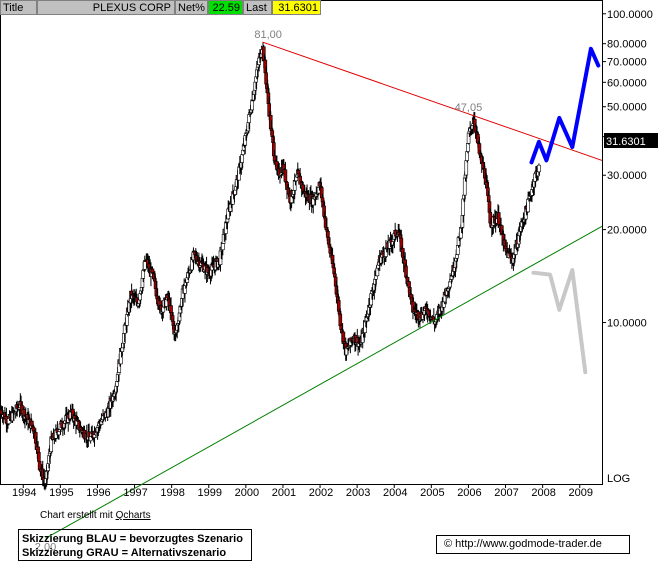  I want to click on x-tick-label: 2002, so click(321, 493).